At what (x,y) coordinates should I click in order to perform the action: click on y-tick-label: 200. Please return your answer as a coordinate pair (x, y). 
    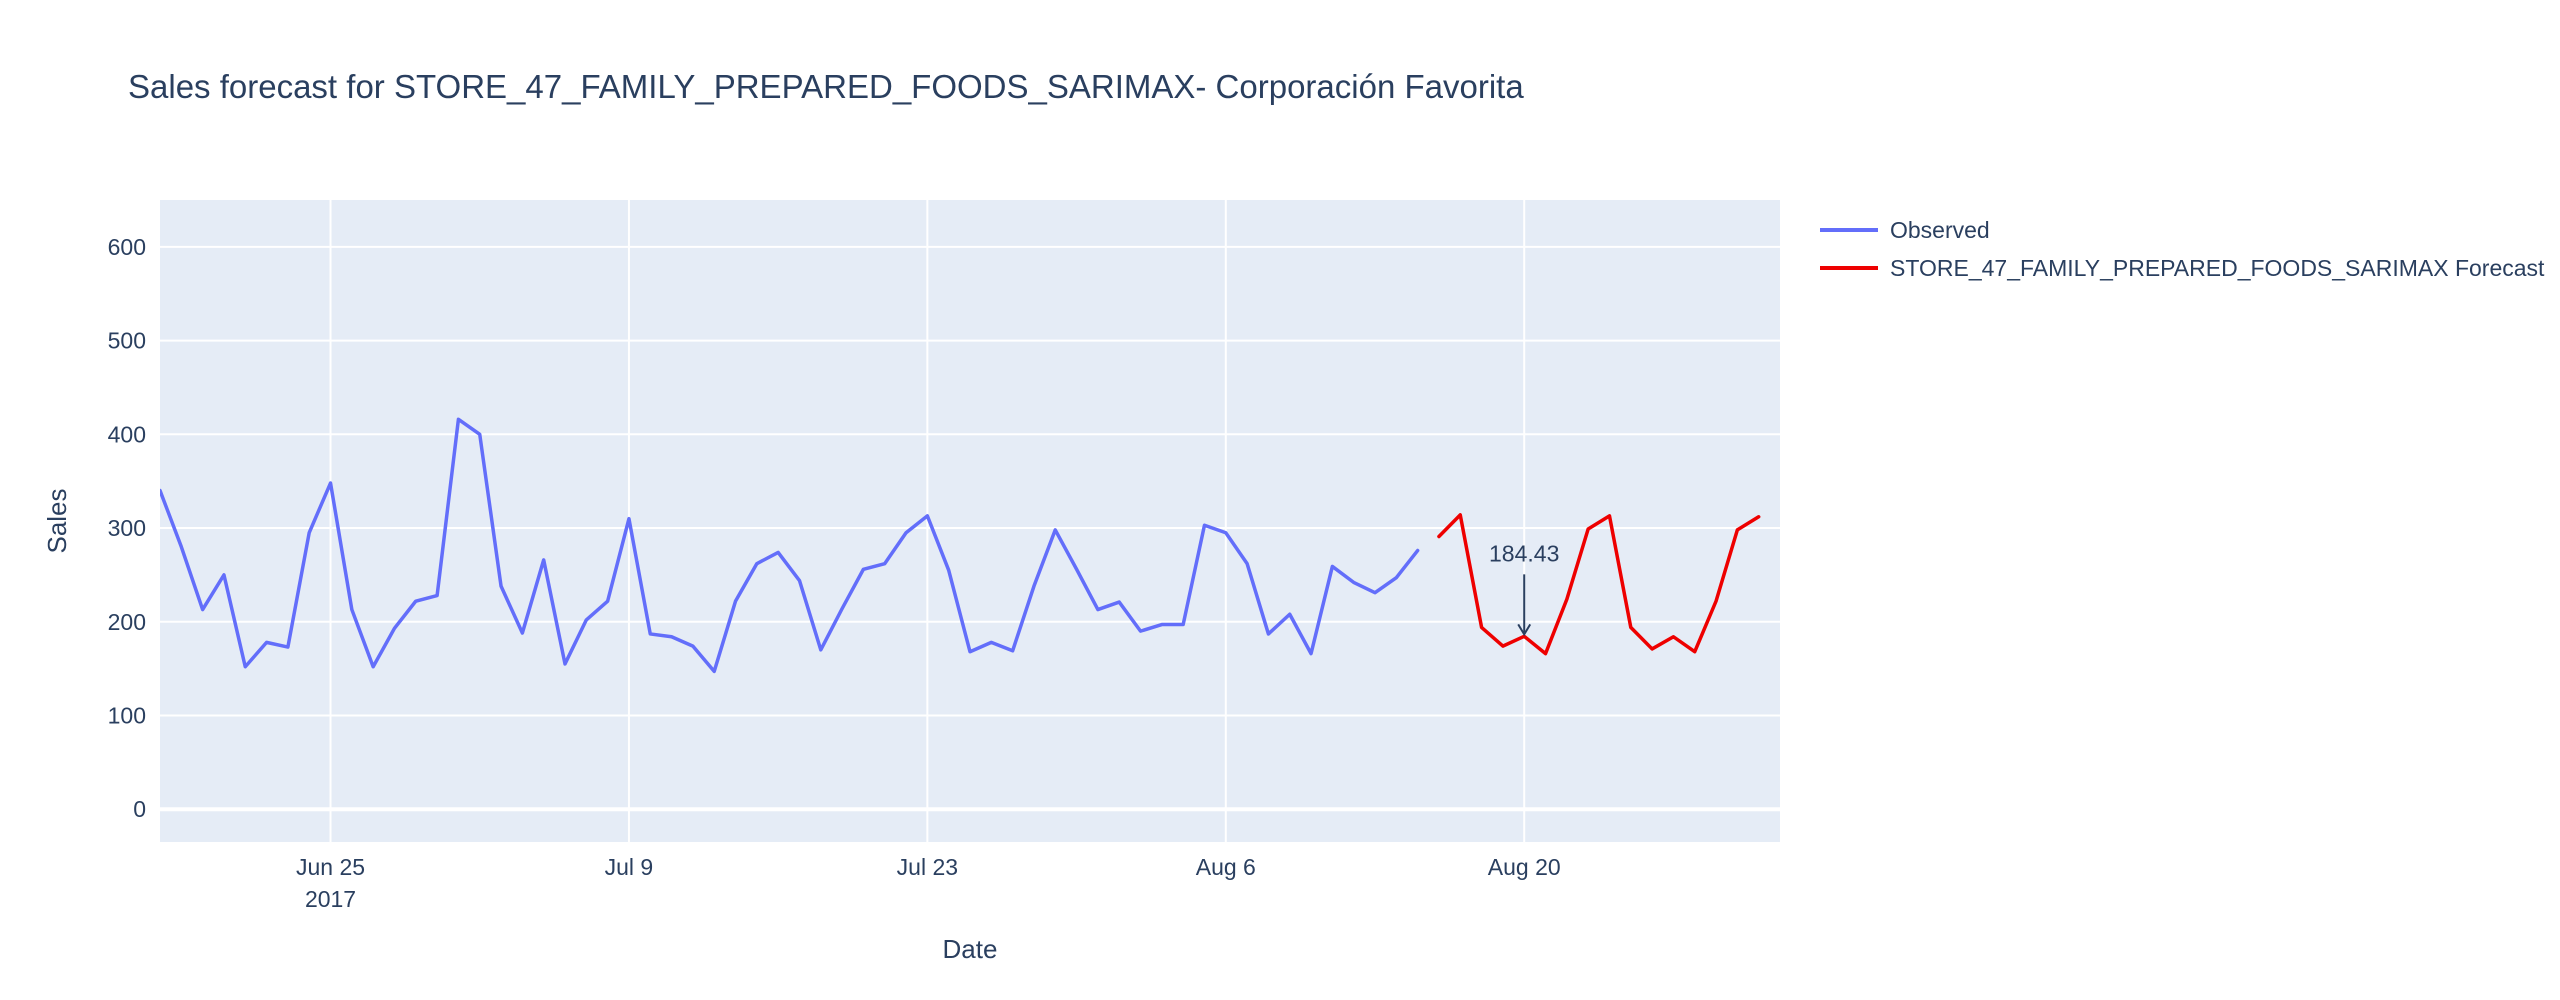
    Looking at the image, I should click on (127, 622).